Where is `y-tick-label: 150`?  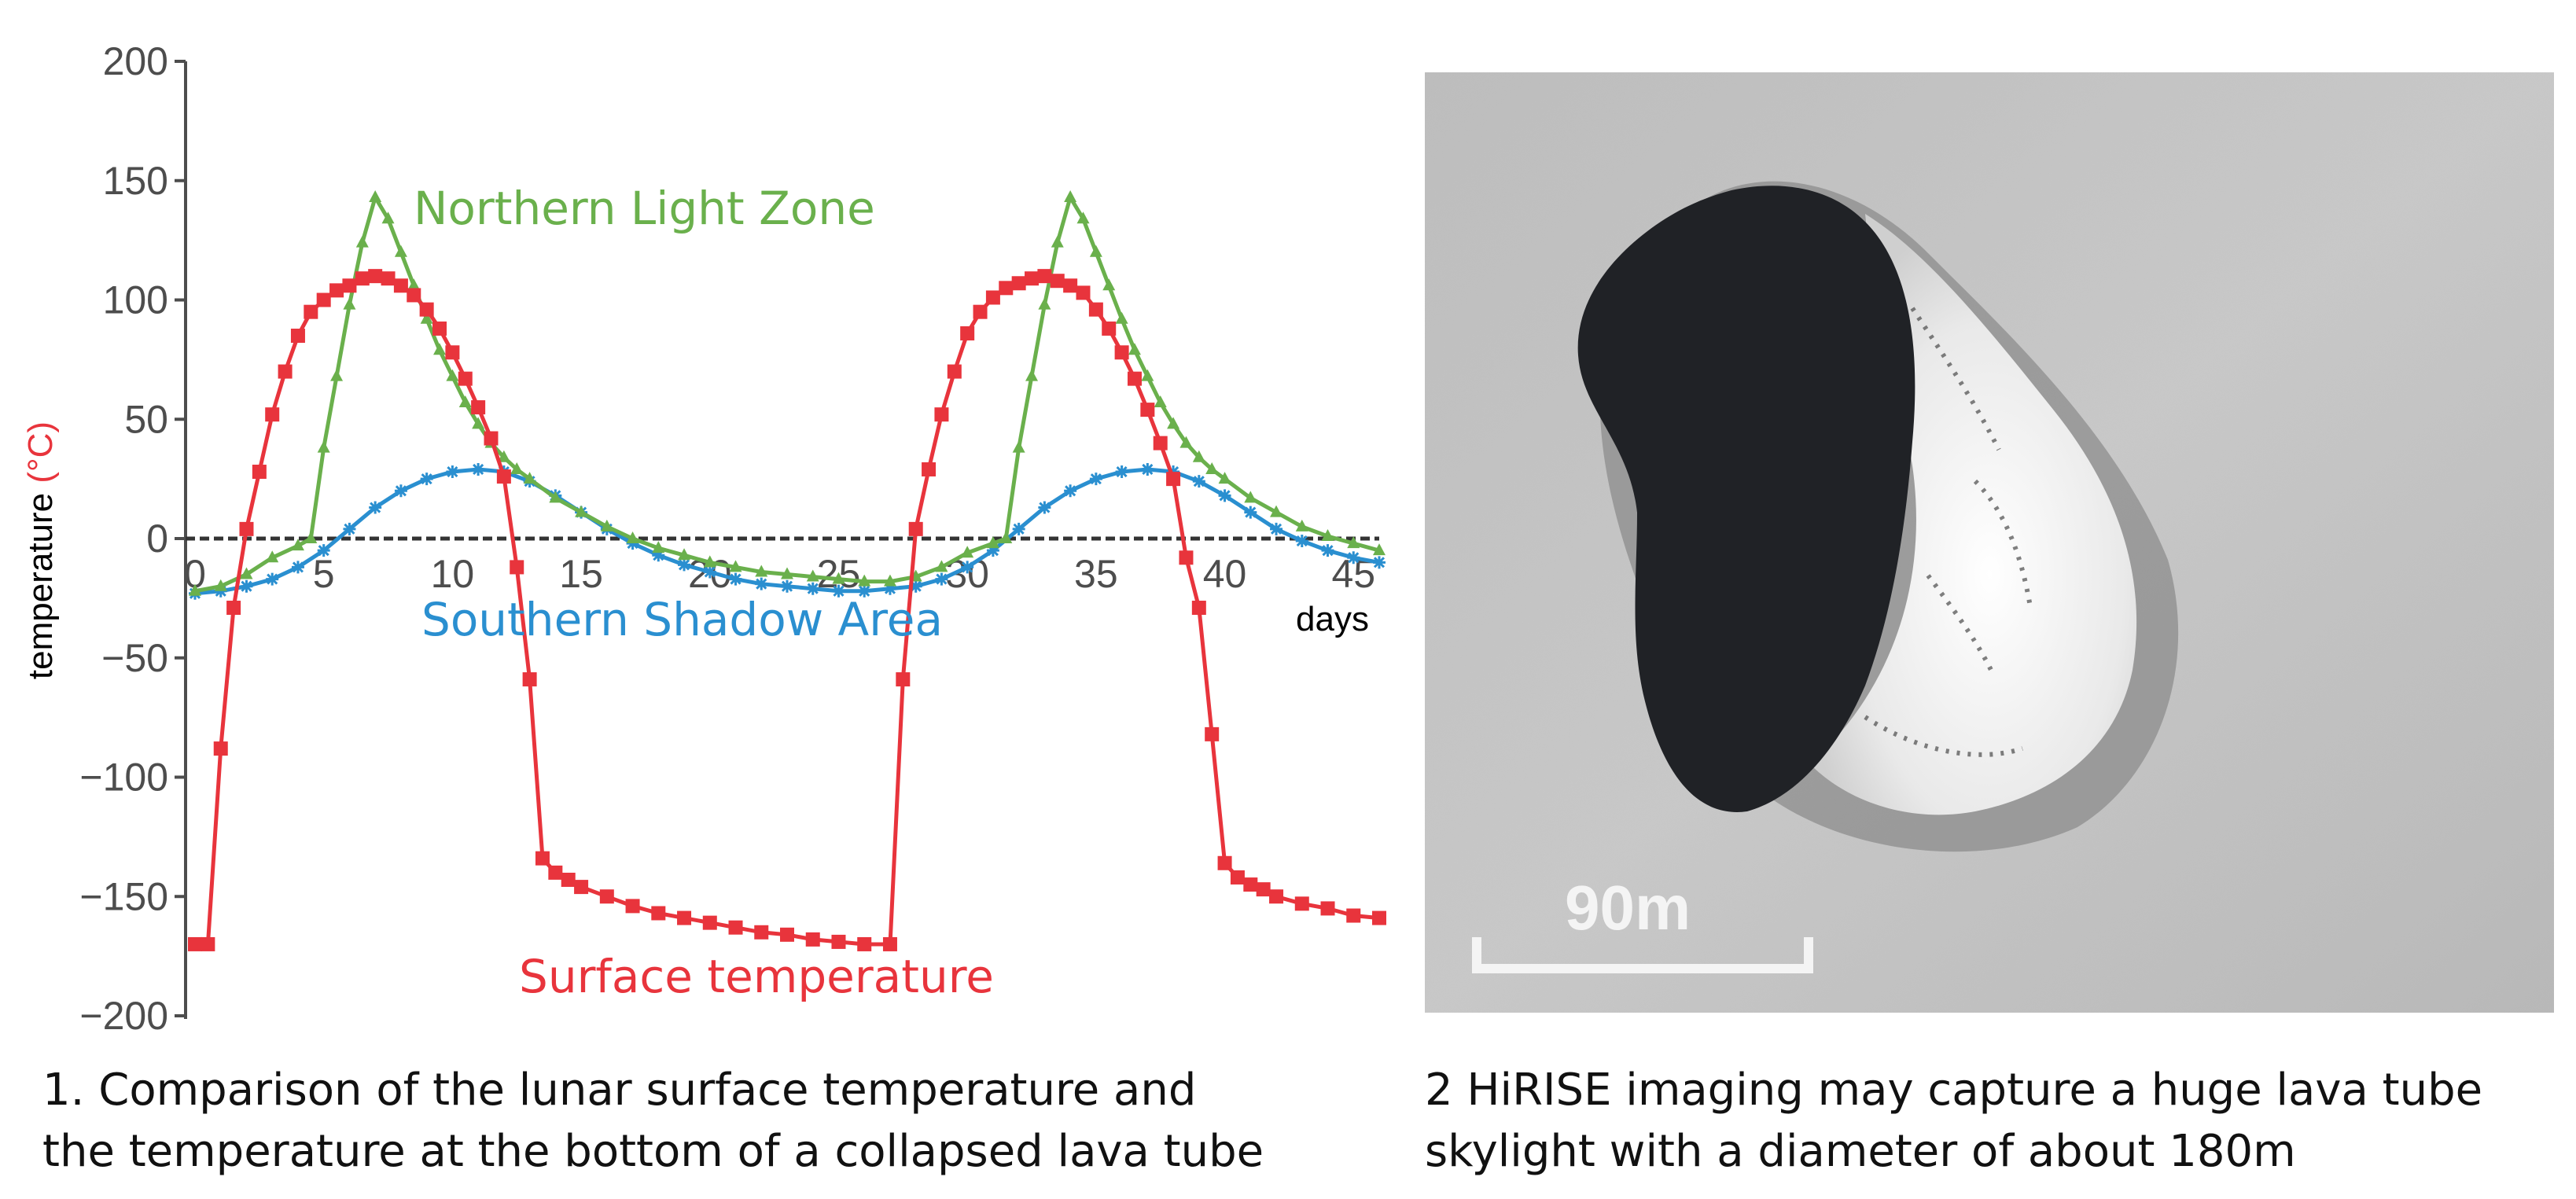 y-tick-label: 150 is located at coordinates (135, 181).